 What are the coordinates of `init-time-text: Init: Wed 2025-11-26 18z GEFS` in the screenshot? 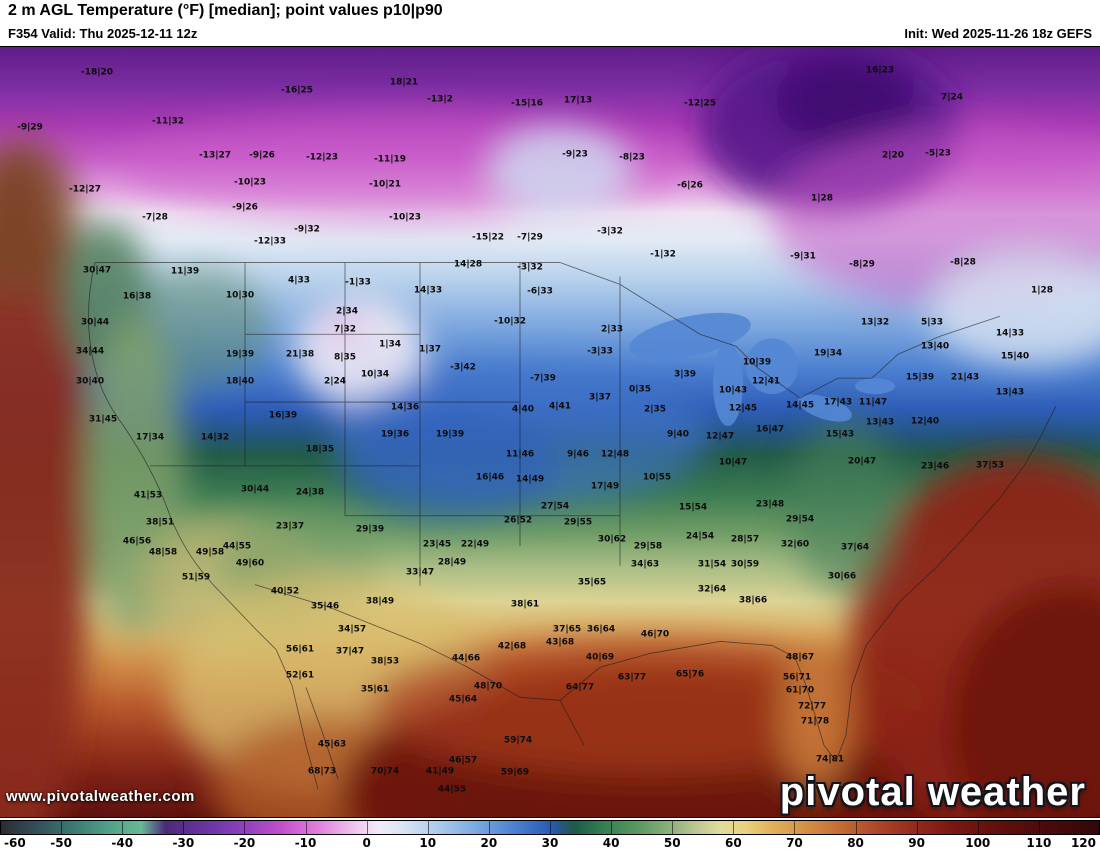 It's located at (998, 33).